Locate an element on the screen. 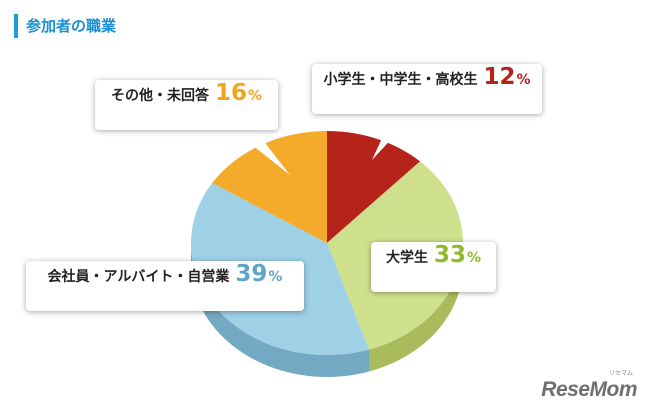 This screenshot has width=649, height=410. callout-university: 大学生 33 % is located at coordinates (433, 267).